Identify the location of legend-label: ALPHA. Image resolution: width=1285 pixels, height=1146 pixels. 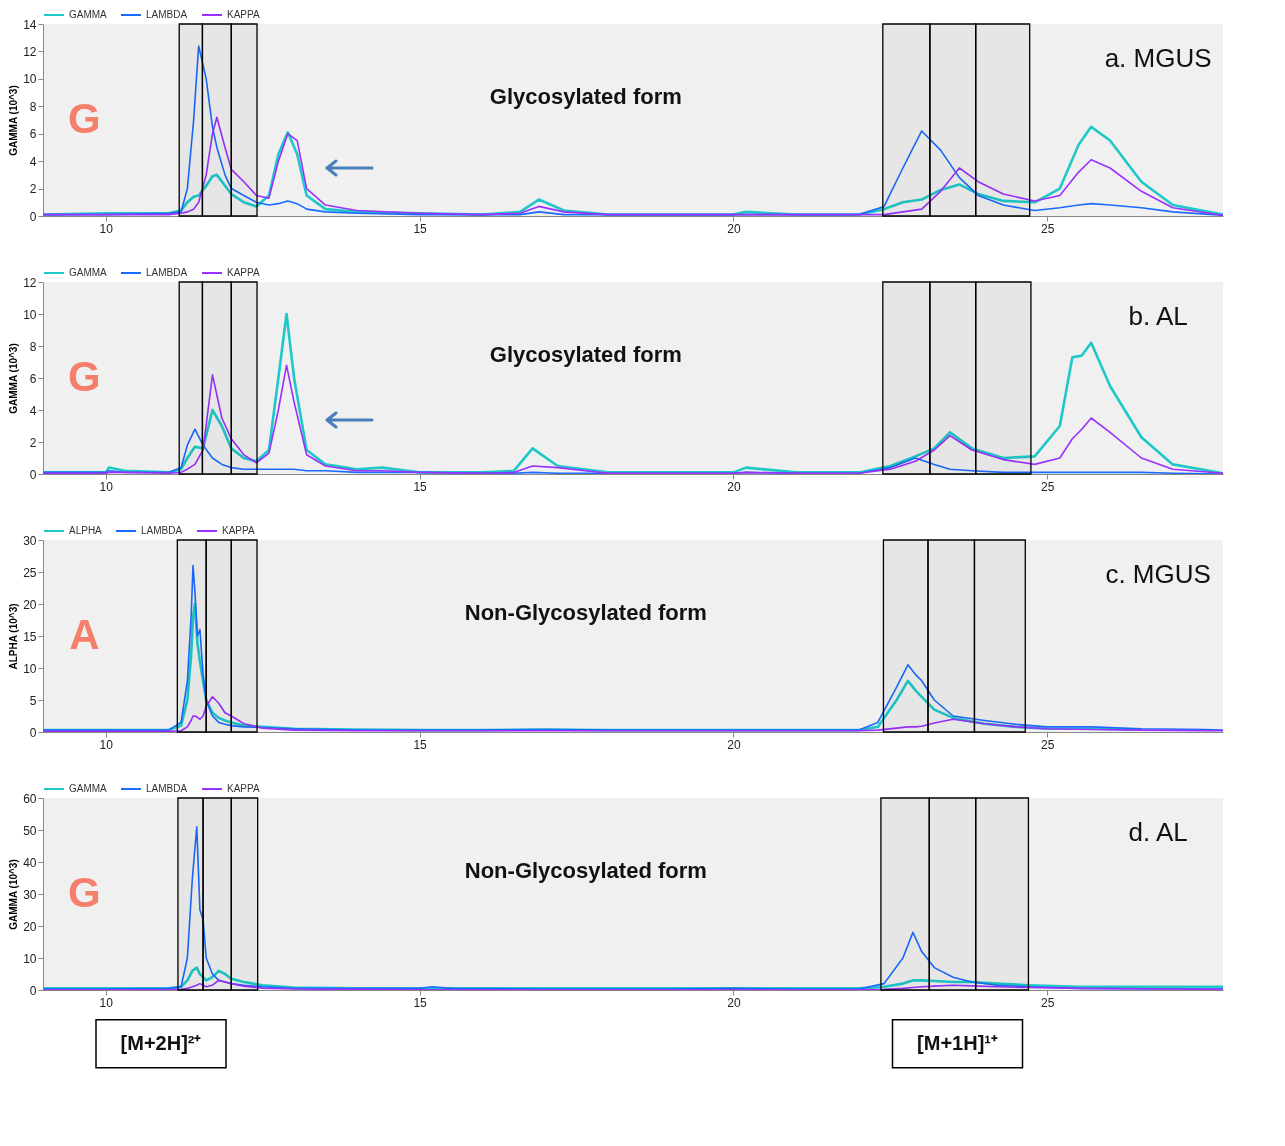
(86, 530).